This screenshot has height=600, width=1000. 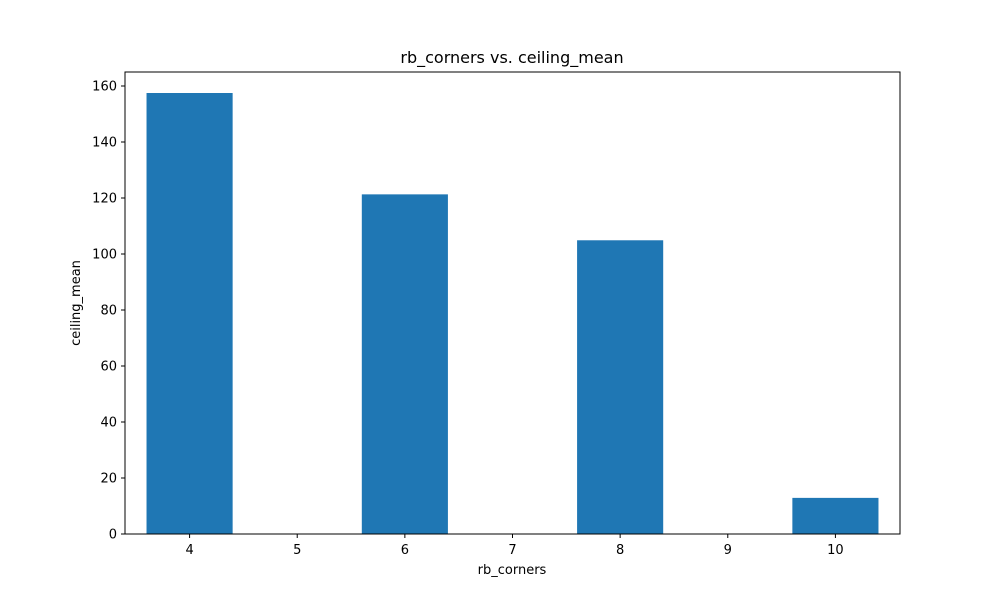 I want to click on y-axis-ticks: 0 20 40 60 80 100 120 140 160, so click(x=108, y=311).